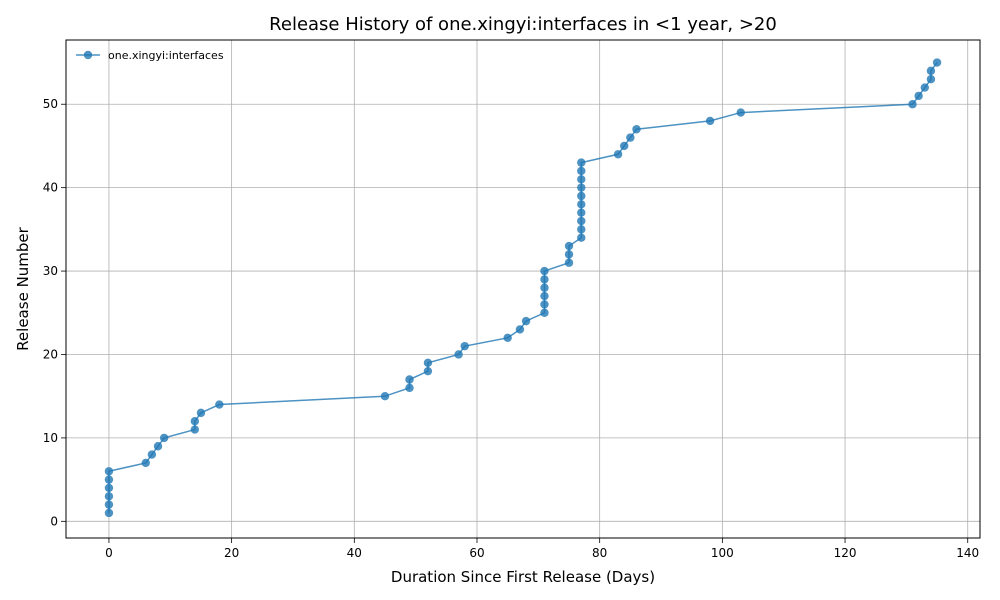  Describe the element at coordinates (50, 271) in the screenshot. I see `y-tick-label: 30` at that location.